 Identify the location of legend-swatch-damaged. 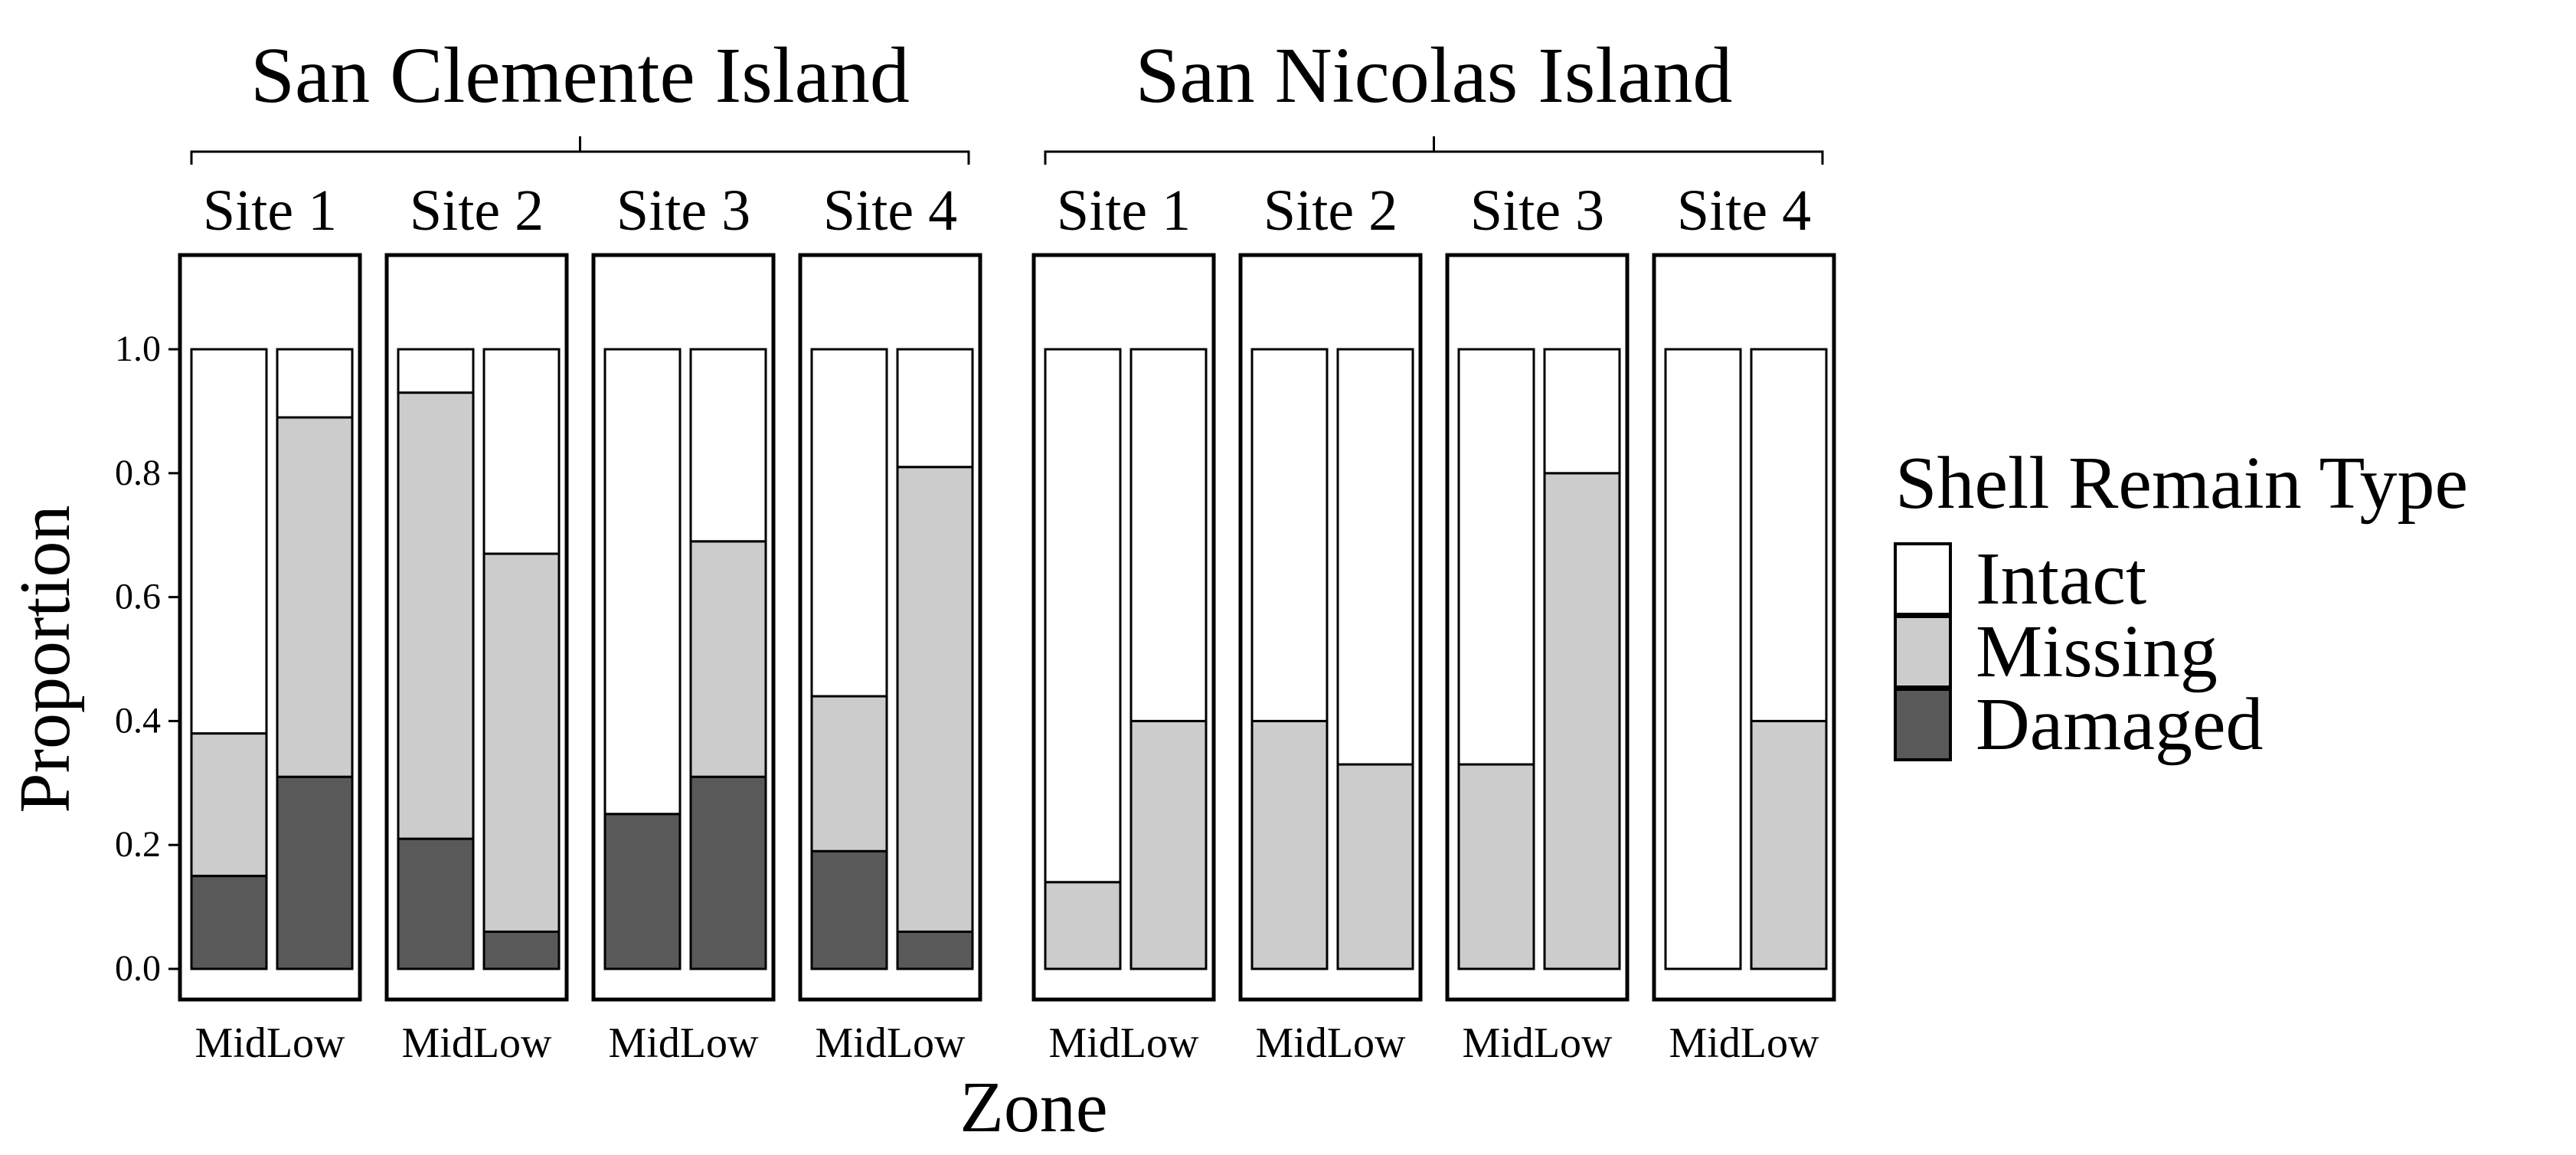
(1923, 724).